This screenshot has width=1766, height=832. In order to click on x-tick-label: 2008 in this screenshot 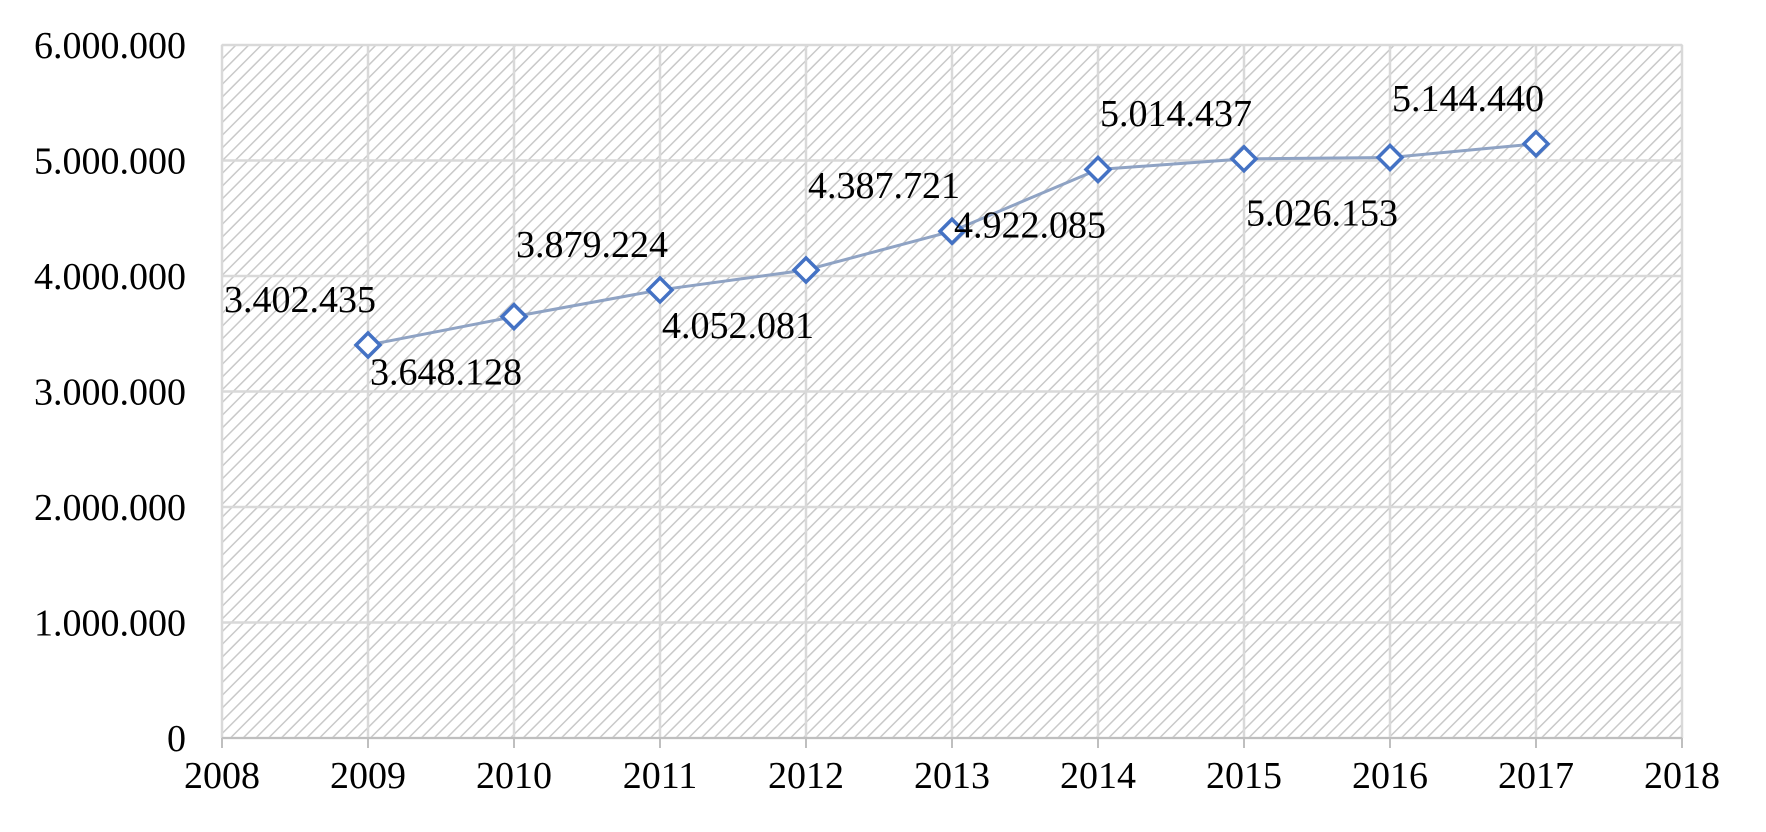, I will do `click(222, 776)`.